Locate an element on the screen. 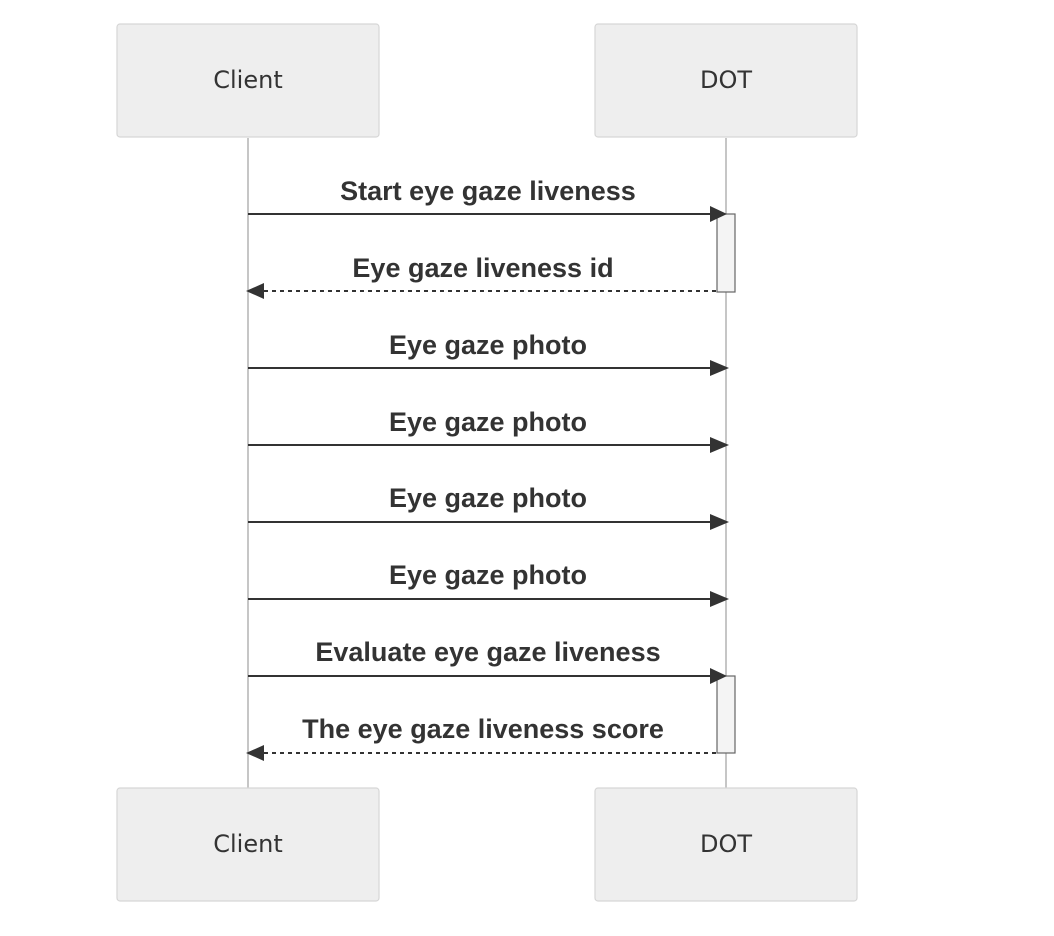 Image resolution: width=1054 pixels, height=936 pixels. actor-dot-bottom: DOT is located at coordinates (726, 844).